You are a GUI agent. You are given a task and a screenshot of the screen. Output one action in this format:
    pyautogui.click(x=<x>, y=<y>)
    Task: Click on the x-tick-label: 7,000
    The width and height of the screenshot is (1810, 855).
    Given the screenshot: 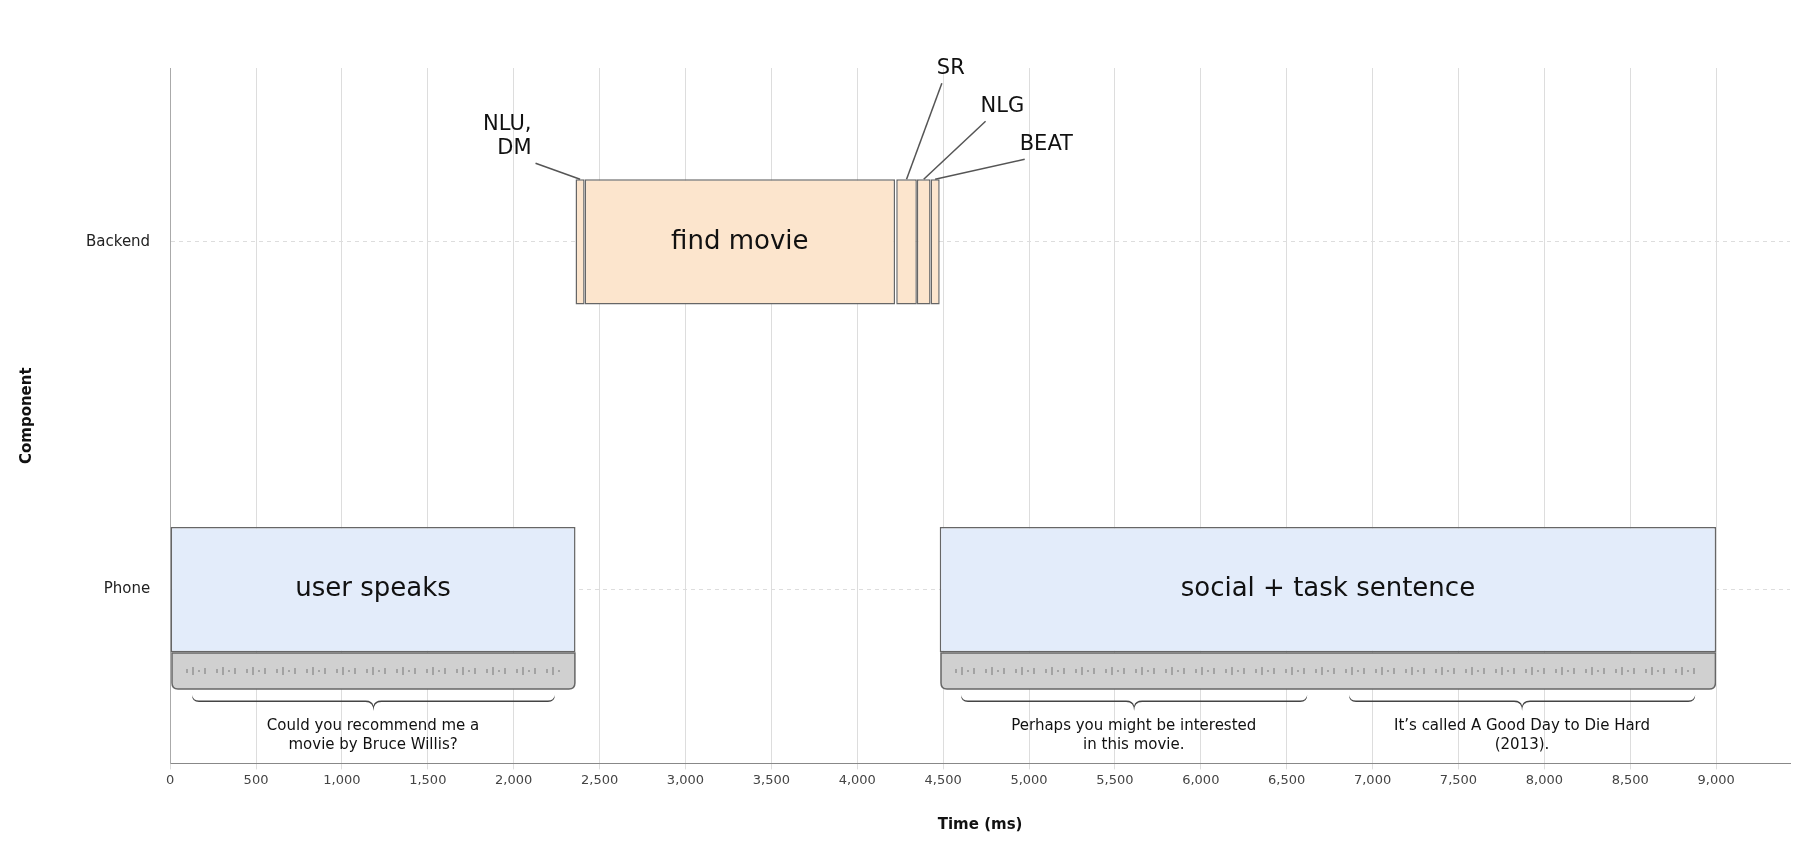 What is the action you would take?
    pyautogui.click(x=1372, y=779)
    